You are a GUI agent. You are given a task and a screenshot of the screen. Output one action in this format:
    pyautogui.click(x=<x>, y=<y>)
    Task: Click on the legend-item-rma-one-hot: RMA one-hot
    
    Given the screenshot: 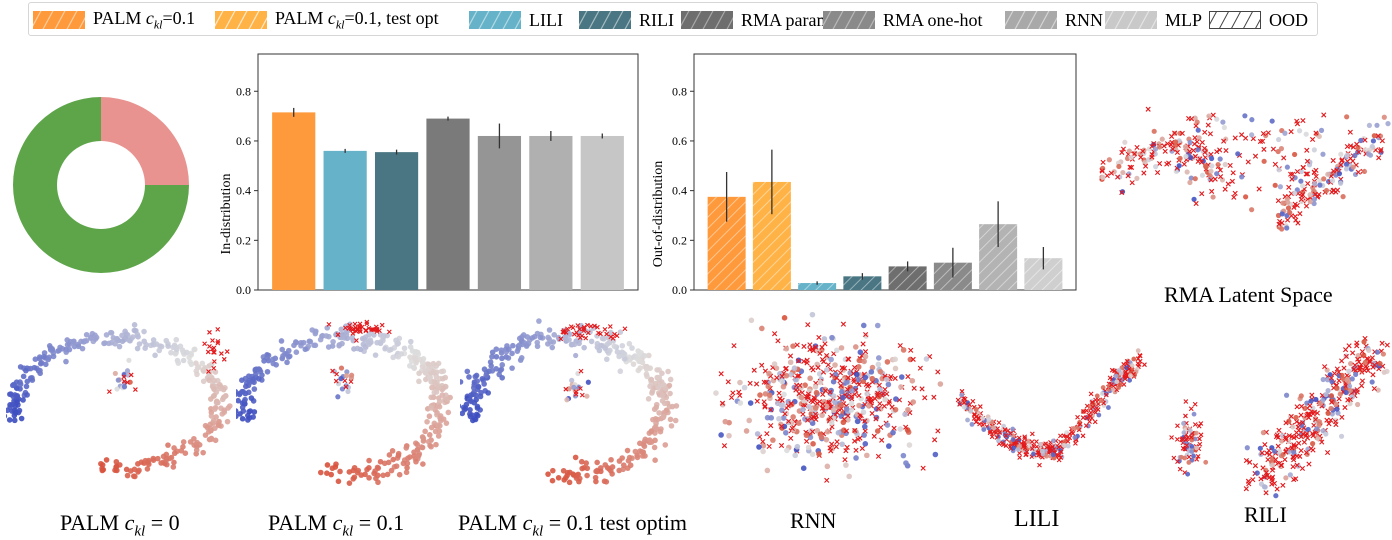 What is the action you would take?
    pyautogui.click(x=903, y=20)
    